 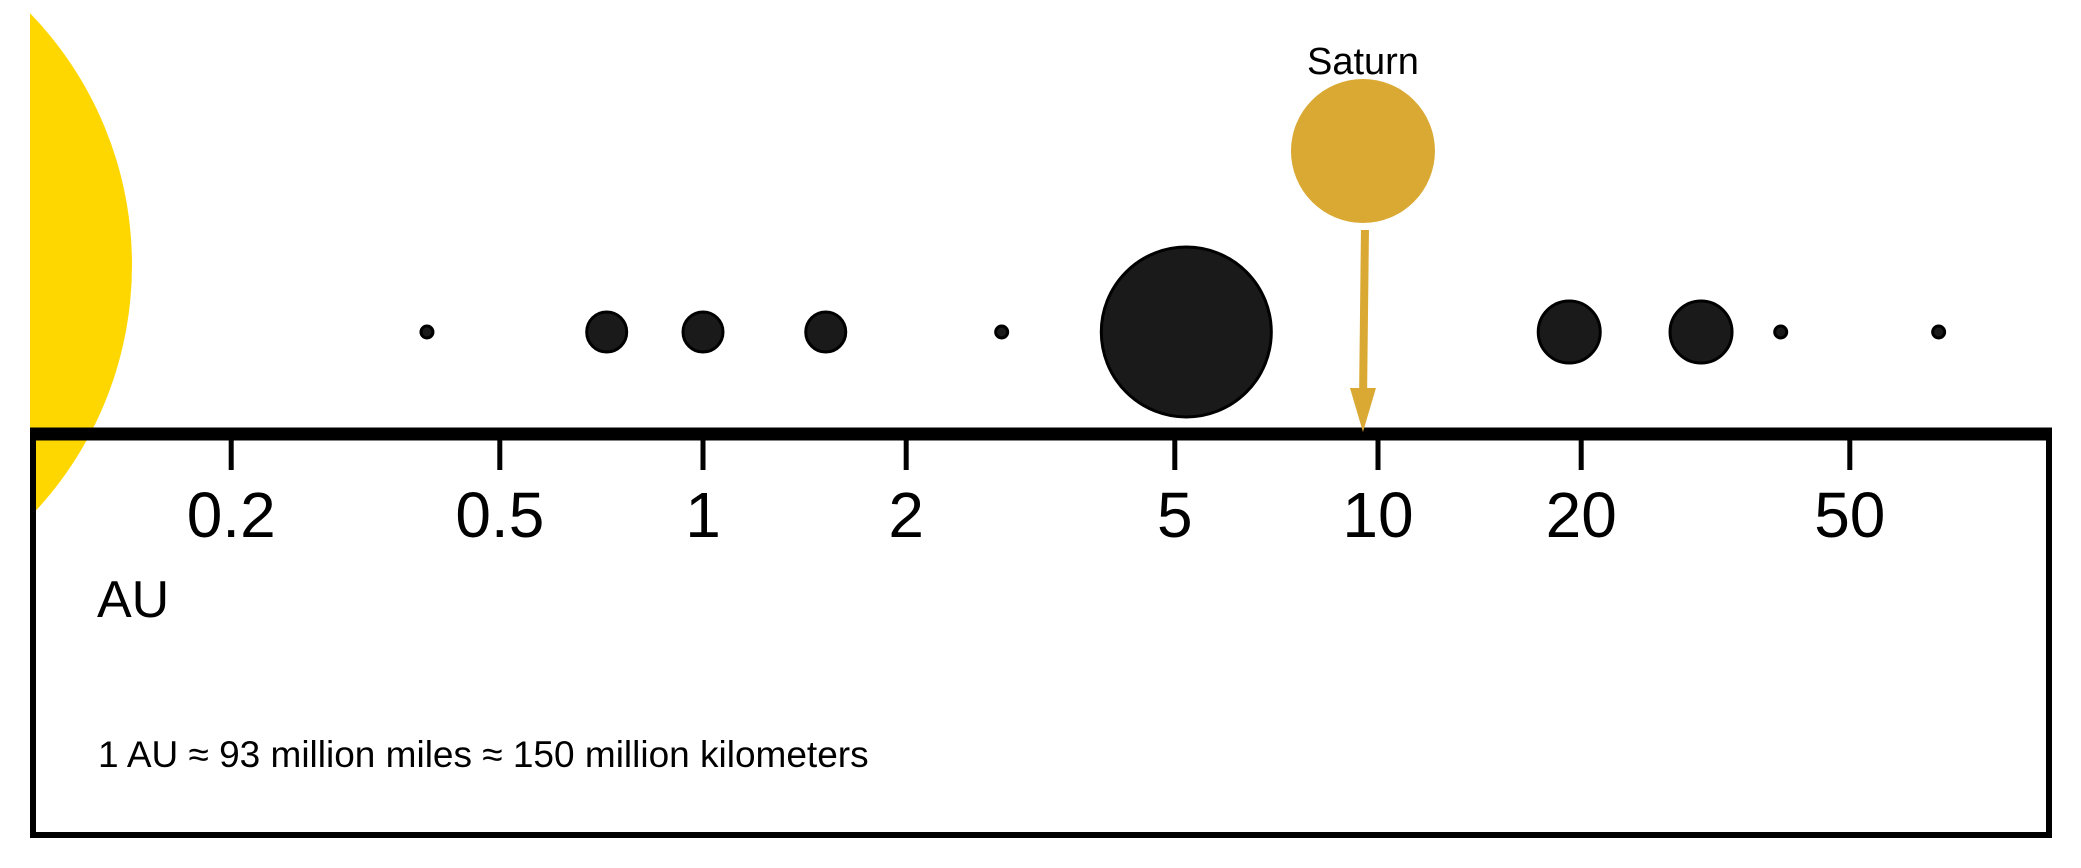 I want to click on axis-tick-label: 10, so click(x=1377, y=515).